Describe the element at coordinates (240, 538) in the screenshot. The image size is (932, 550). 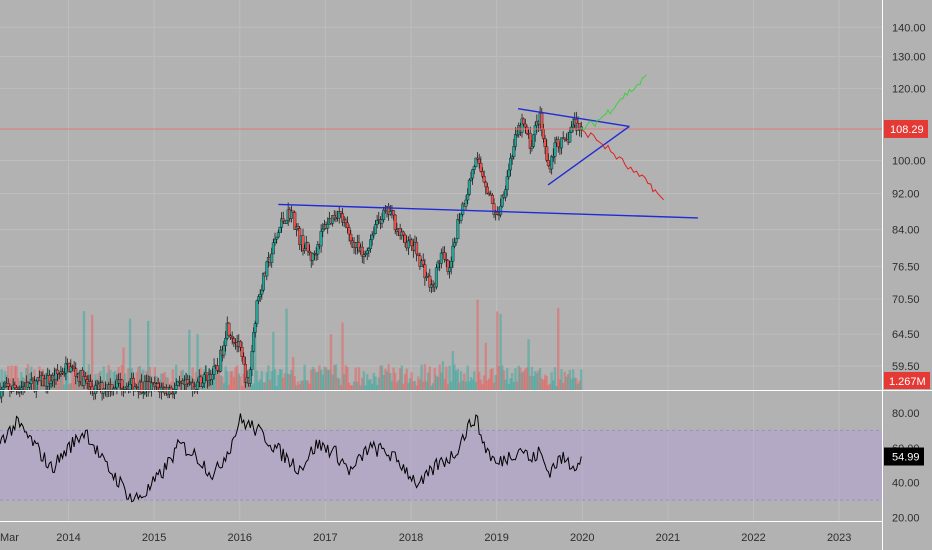
I see `time-tick-label: 2016` at that location.